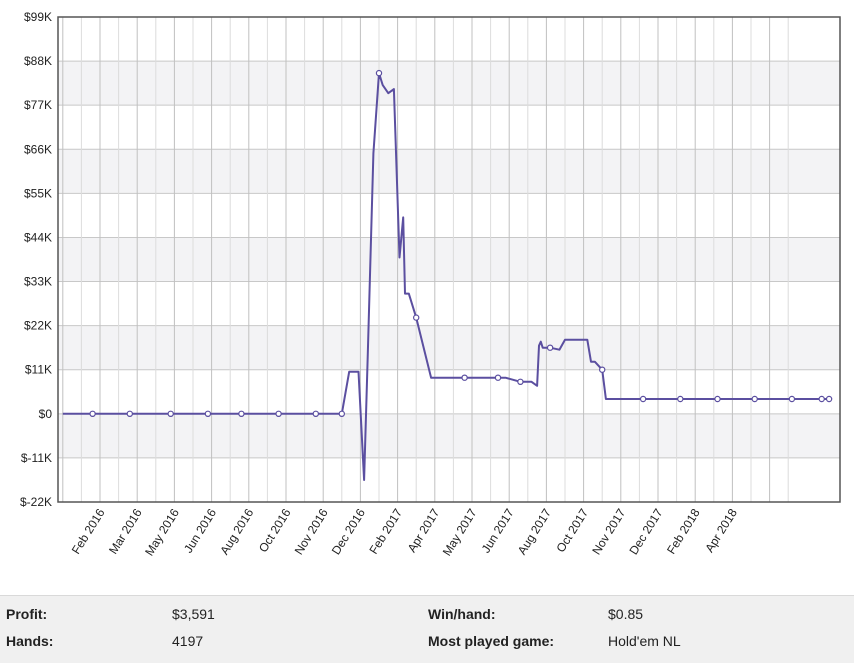 The height and width of the screenshot is (663, 854). Describe the element at coordinates (427, 619) in the screenshot. I see `stats-row-1: Profit: $3,591 Win/hand: $0.85` at that location.